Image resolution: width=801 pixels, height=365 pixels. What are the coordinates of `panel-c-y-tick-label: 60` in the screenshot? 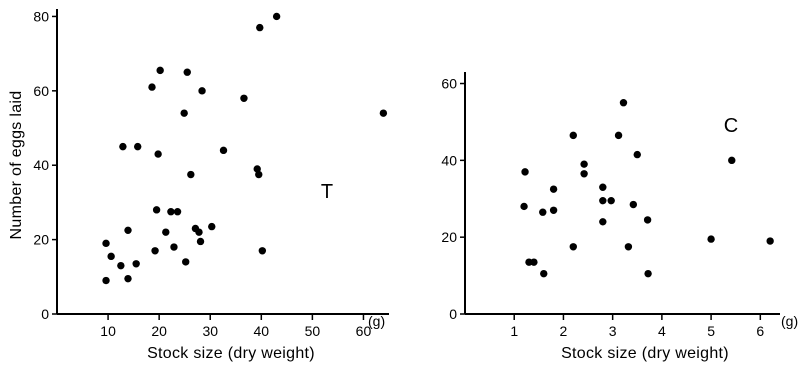 It's located at (449, 84).